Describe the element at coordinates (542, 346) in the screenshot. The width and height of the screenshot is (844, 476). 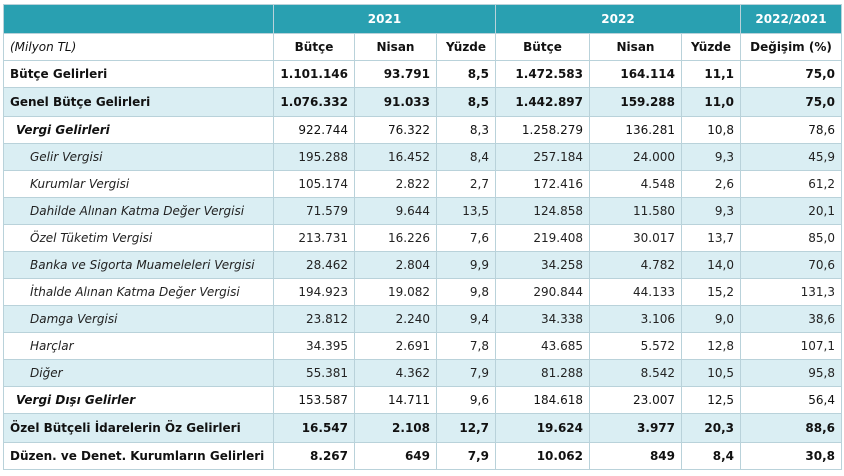
I see `row-value: 43.685` at that location.